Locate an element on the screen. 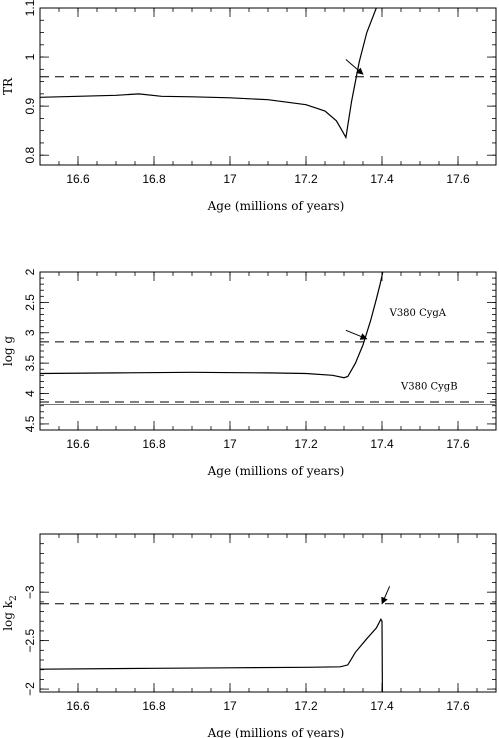  y-tick-label: 2.5 is located at coordinates (30, 302).